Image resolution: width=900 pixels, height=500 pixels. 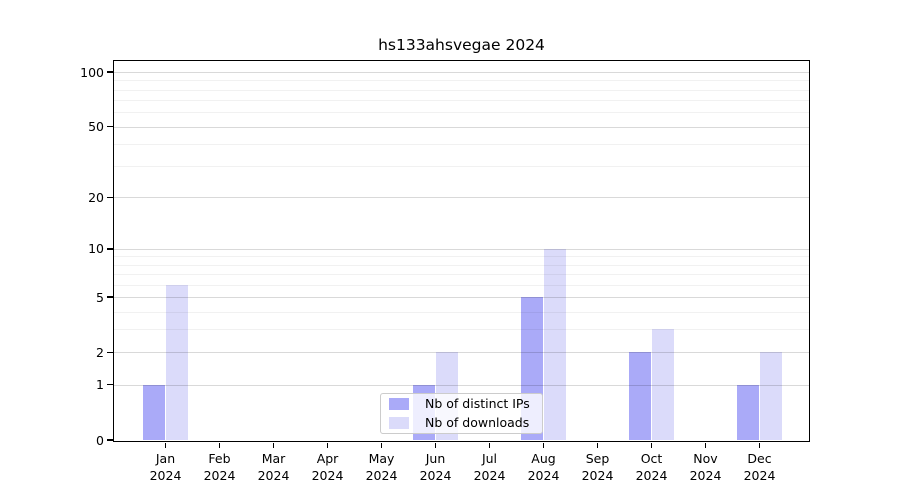 I want to click on bar-nb-of-downloads-jan-2024, so click(x=177, y=362).